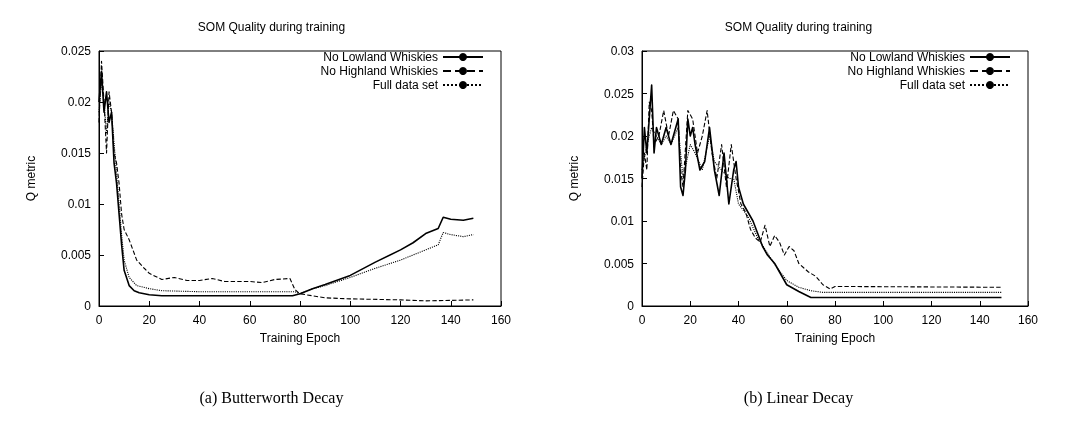 This screenshot has width=1071, height=431. I want to click on y-tick-label: 0.03, so click(622, 51).